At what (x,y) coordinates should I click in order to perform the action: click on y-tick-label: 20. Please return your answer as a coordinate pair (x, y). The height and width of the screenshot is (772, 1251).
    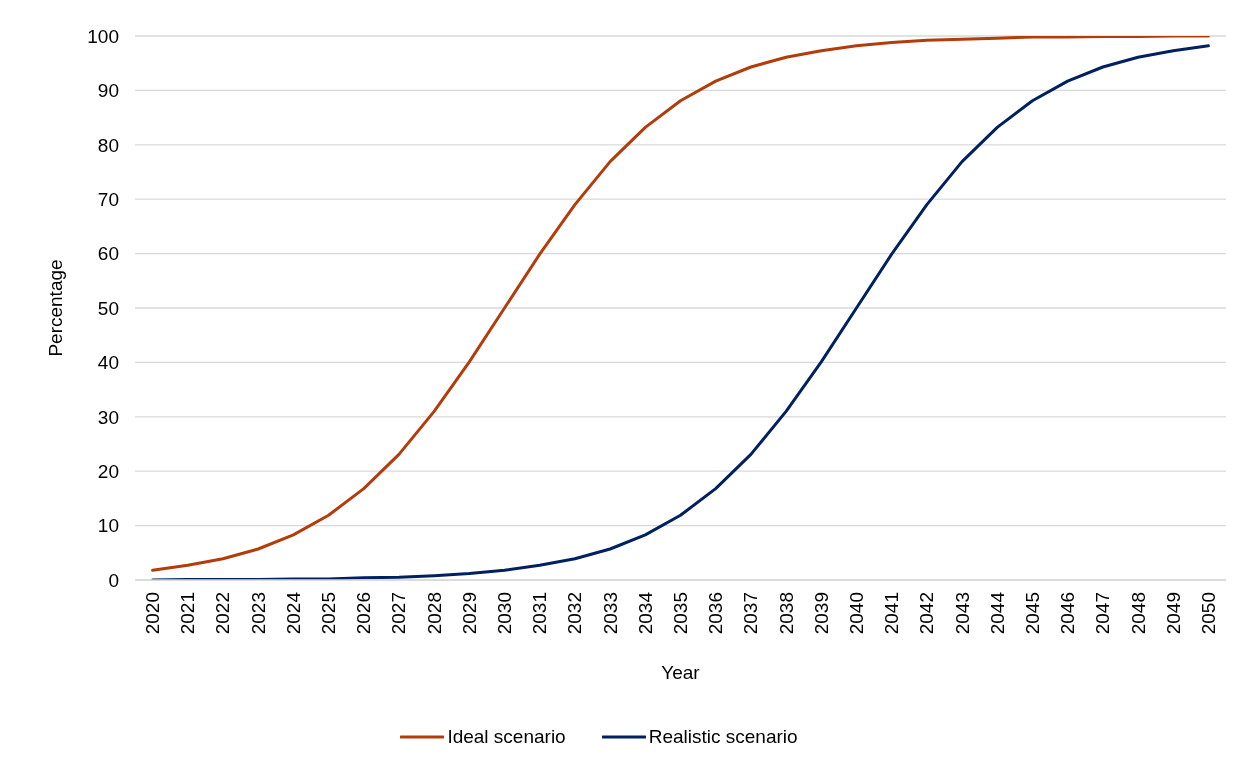
    Looking at the image, I should click on (108, 471).